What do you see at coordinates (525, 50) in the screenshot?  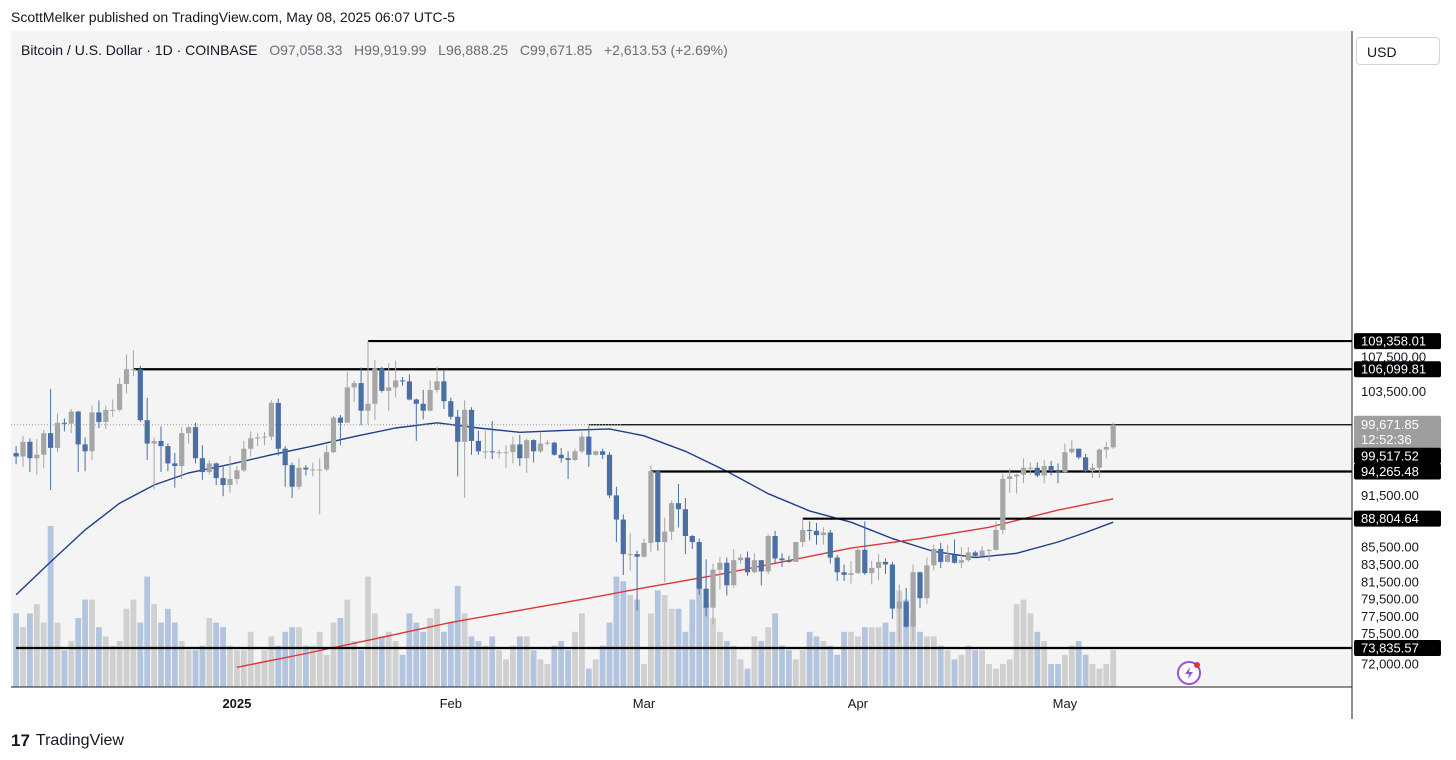 I see `close-label: C` at bounding box center [525, 50].